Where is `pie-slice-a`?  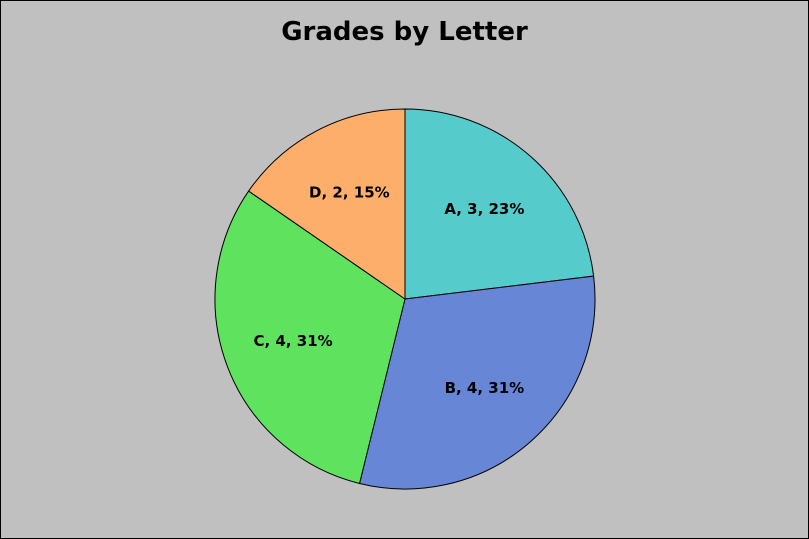 pie-slice-a is located at coordinates (499, 204).